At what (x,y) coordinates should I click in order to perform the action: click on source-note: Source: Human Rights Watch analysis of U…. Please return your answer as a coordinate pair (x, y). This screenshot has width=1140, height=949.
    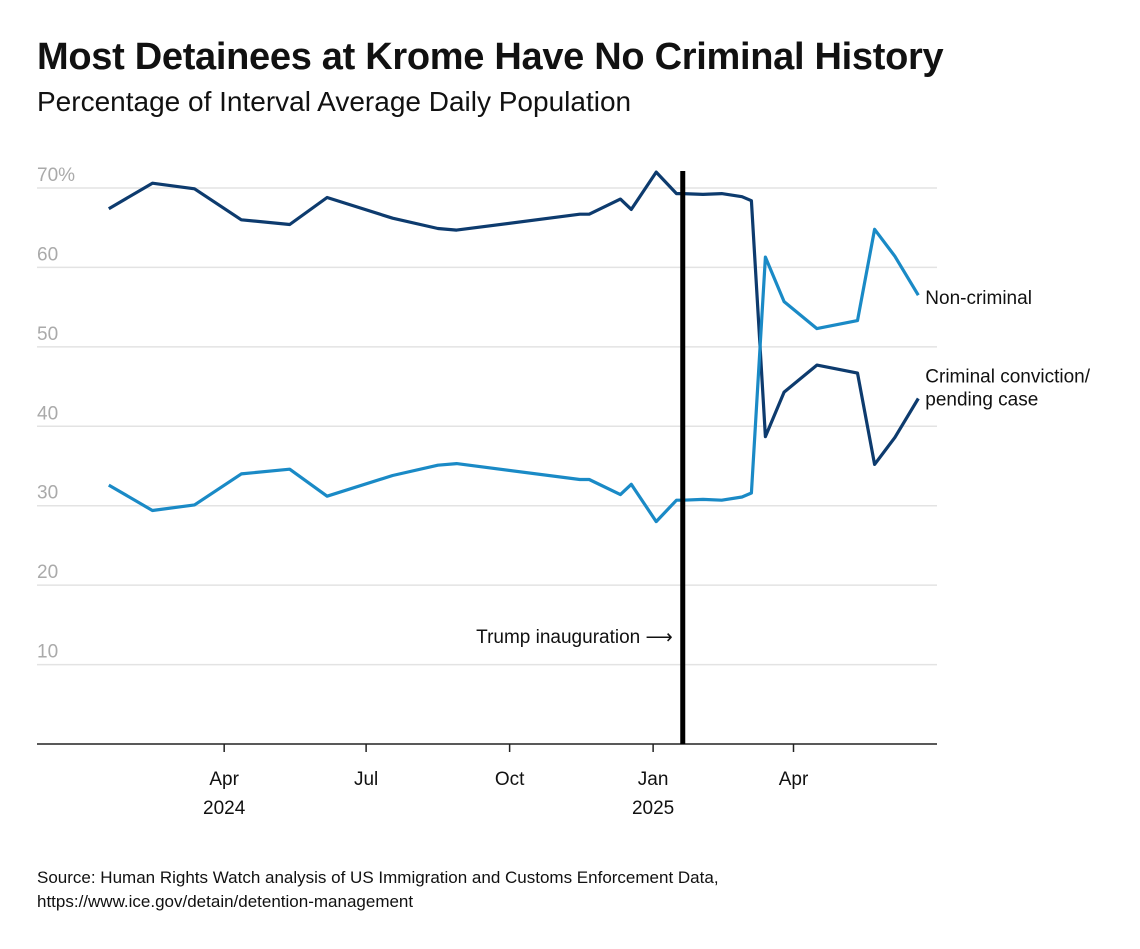
    Looking at the image, I should click on (378, 890).